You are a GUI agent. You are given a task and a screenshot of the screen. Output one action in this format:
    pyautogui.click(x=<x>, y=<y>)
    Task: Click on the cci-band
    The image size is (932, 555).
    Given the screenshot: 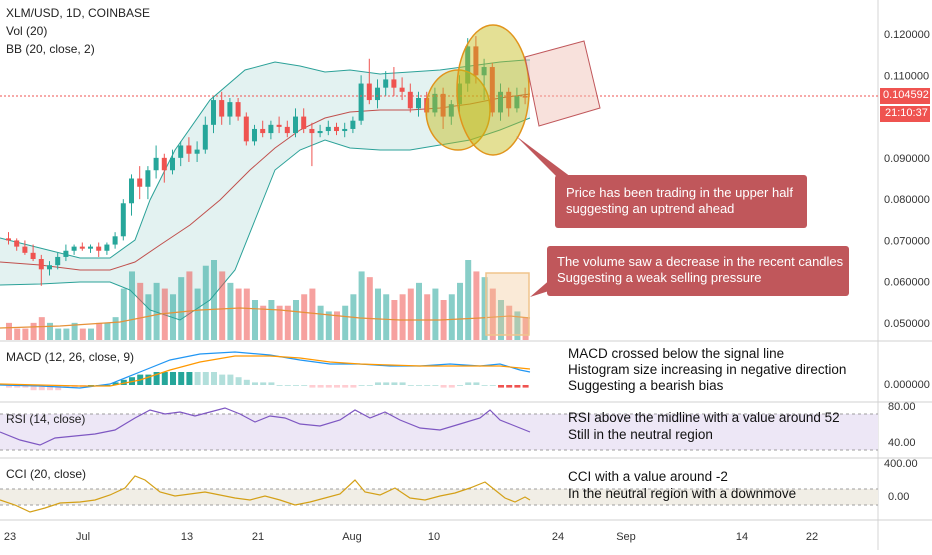 What is the action you would take?
    pyautogui.click(x=439, y=497)
    